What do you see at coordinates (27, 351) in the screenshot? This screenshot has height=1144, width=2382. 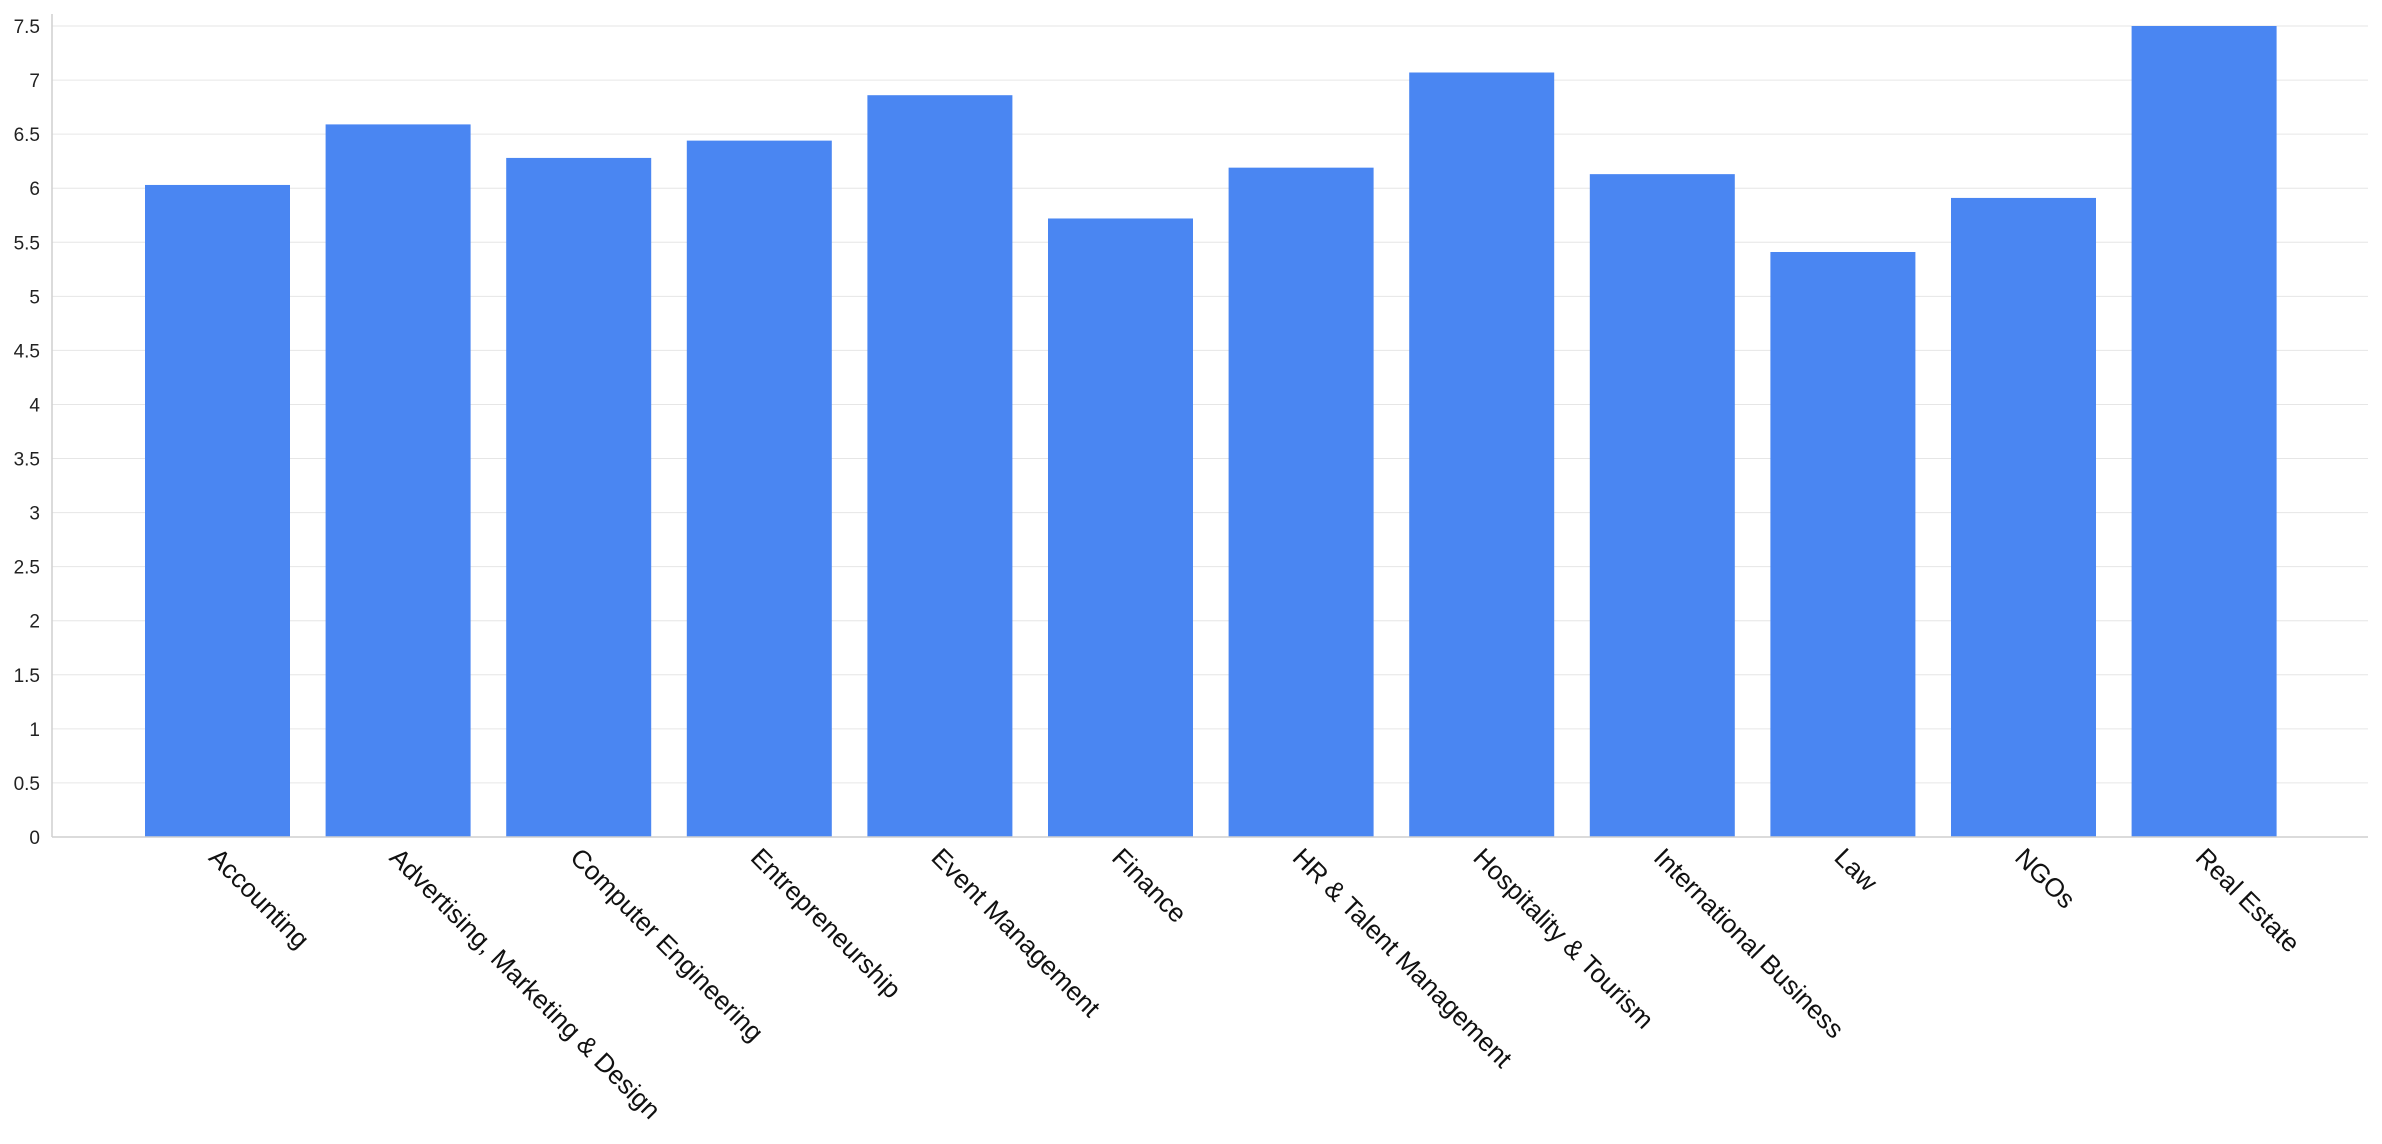 I see `y-tick-label: 4.5` at bounding box center [27, 351].